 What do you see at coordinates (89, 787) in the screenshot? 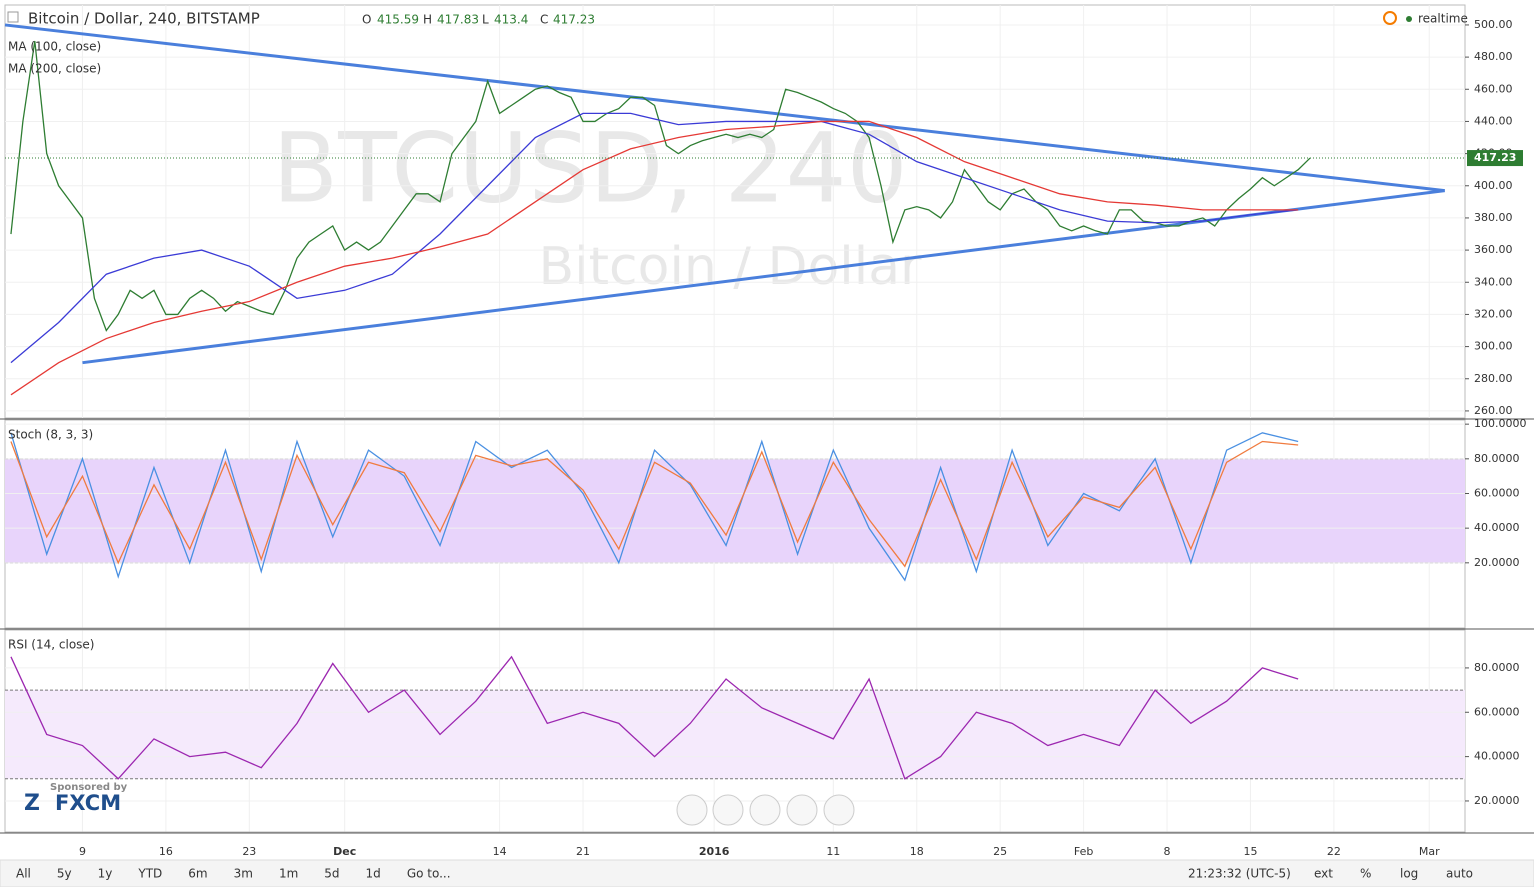
I see `sponsor: Sponsored by` at bounding box center [89, 787].